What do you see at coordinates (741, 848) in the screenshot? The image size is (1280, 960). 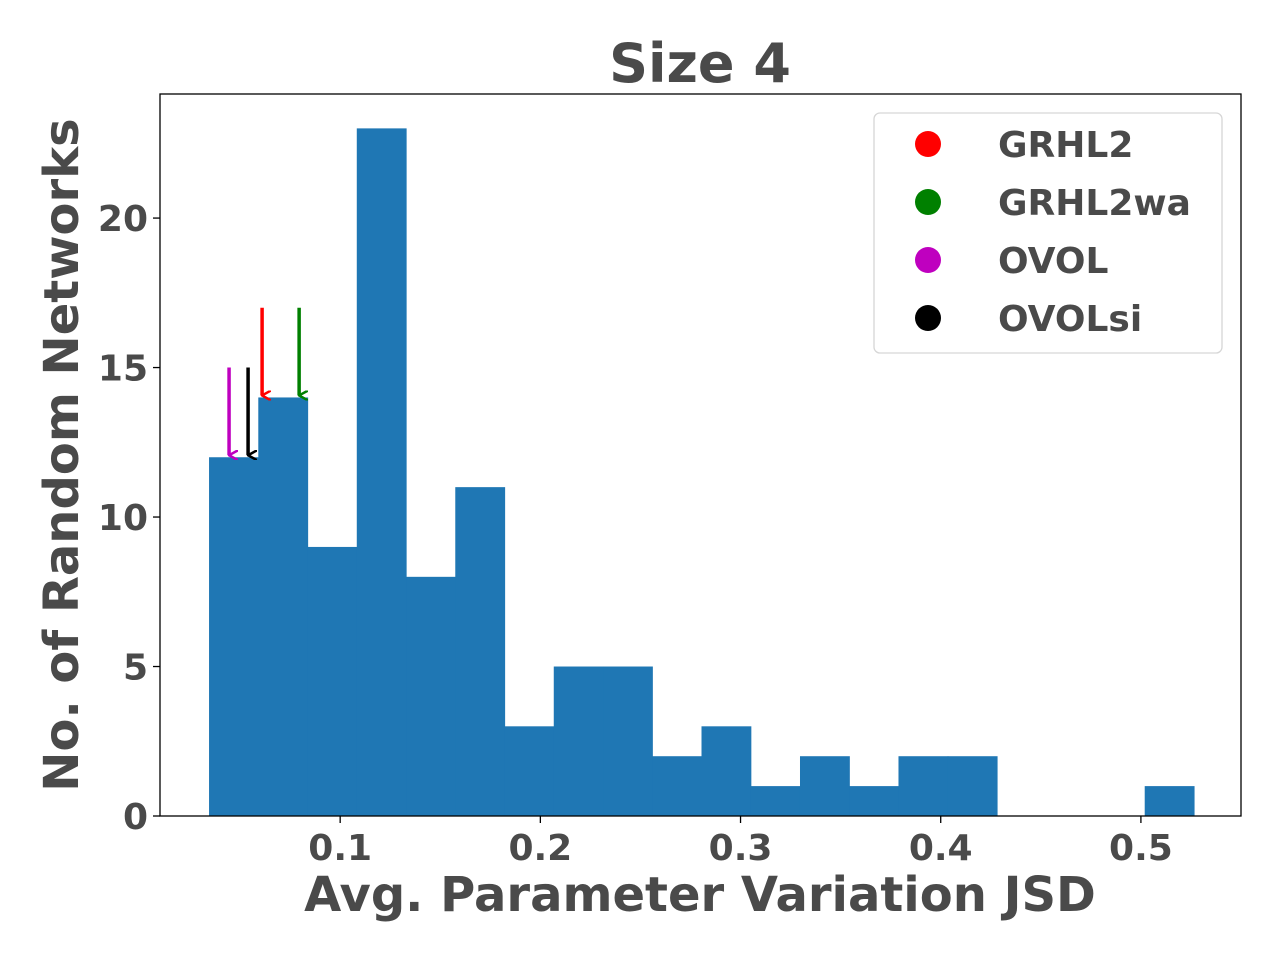 I see `x-tick-label: 0.3` at bounding box center [741, 848].